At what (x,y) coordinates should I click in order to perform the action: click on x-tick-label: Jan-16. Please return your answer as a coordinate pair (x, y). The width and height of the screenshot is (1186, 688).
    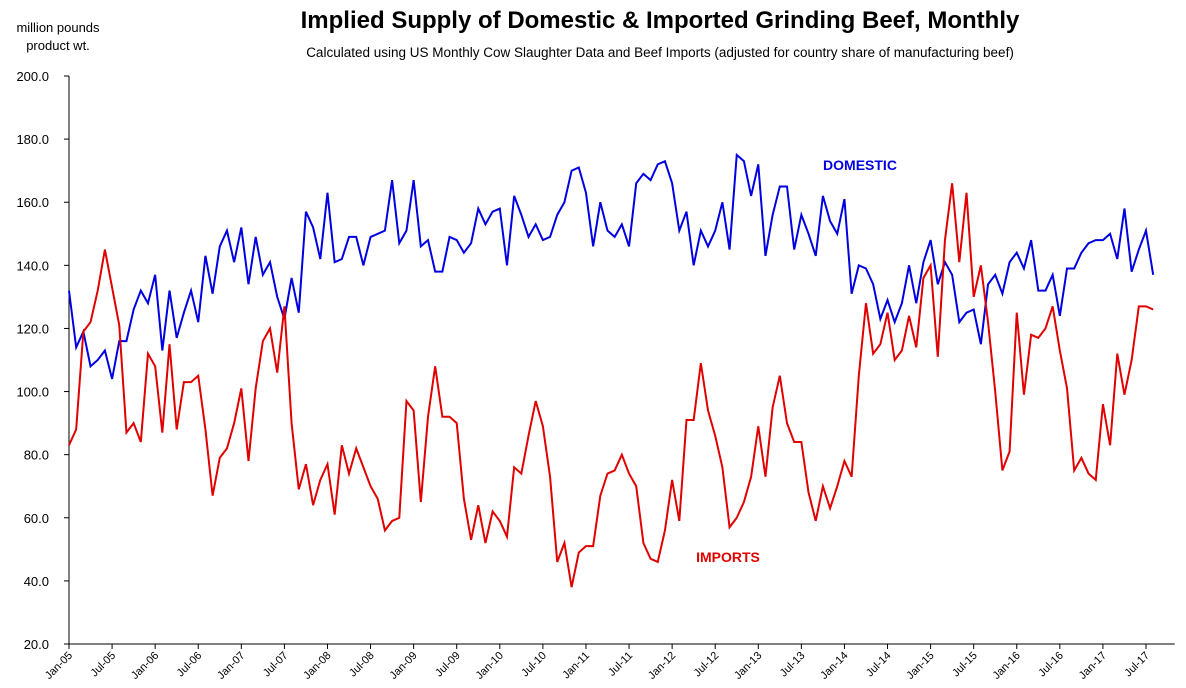
    Looking at the image, I should click on (1007, 666).